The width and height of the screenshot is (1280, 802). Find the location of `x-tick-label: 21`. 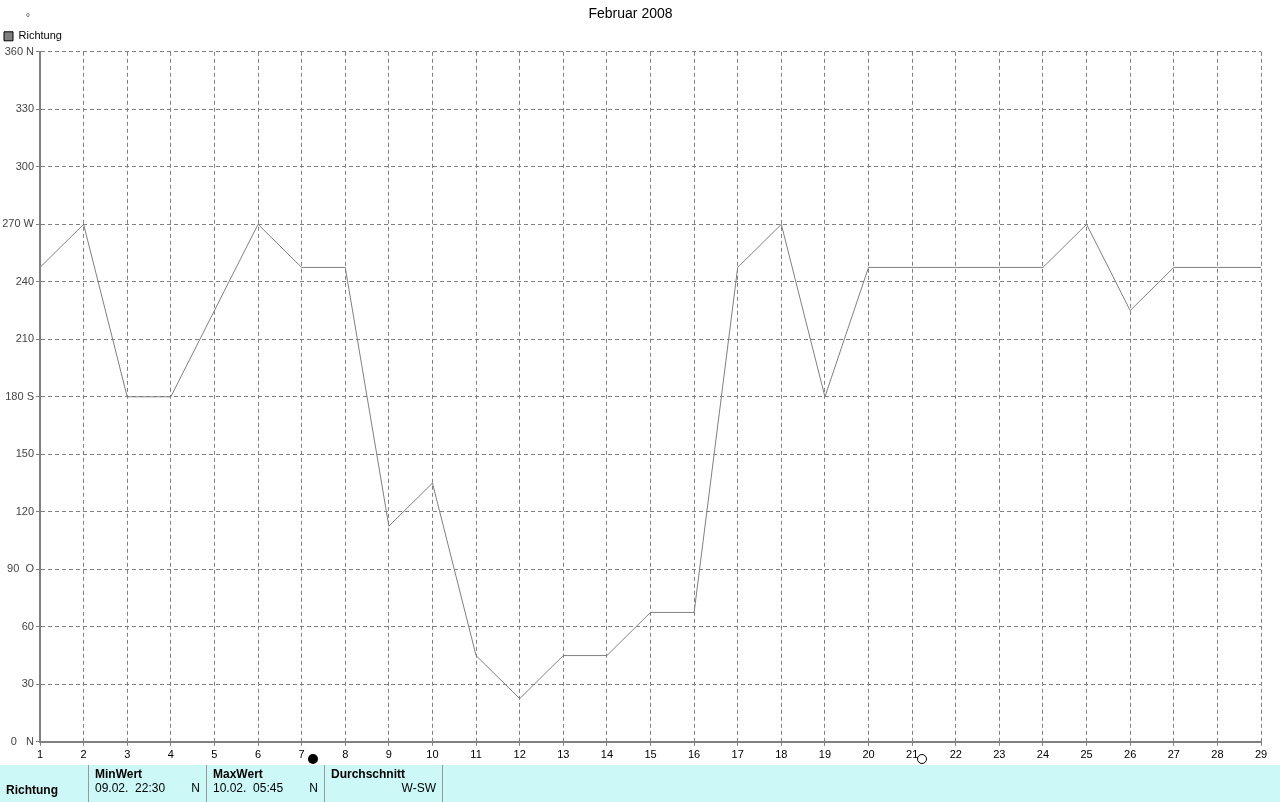

x-tick-label: 21 is located at coordinates (912, 754).